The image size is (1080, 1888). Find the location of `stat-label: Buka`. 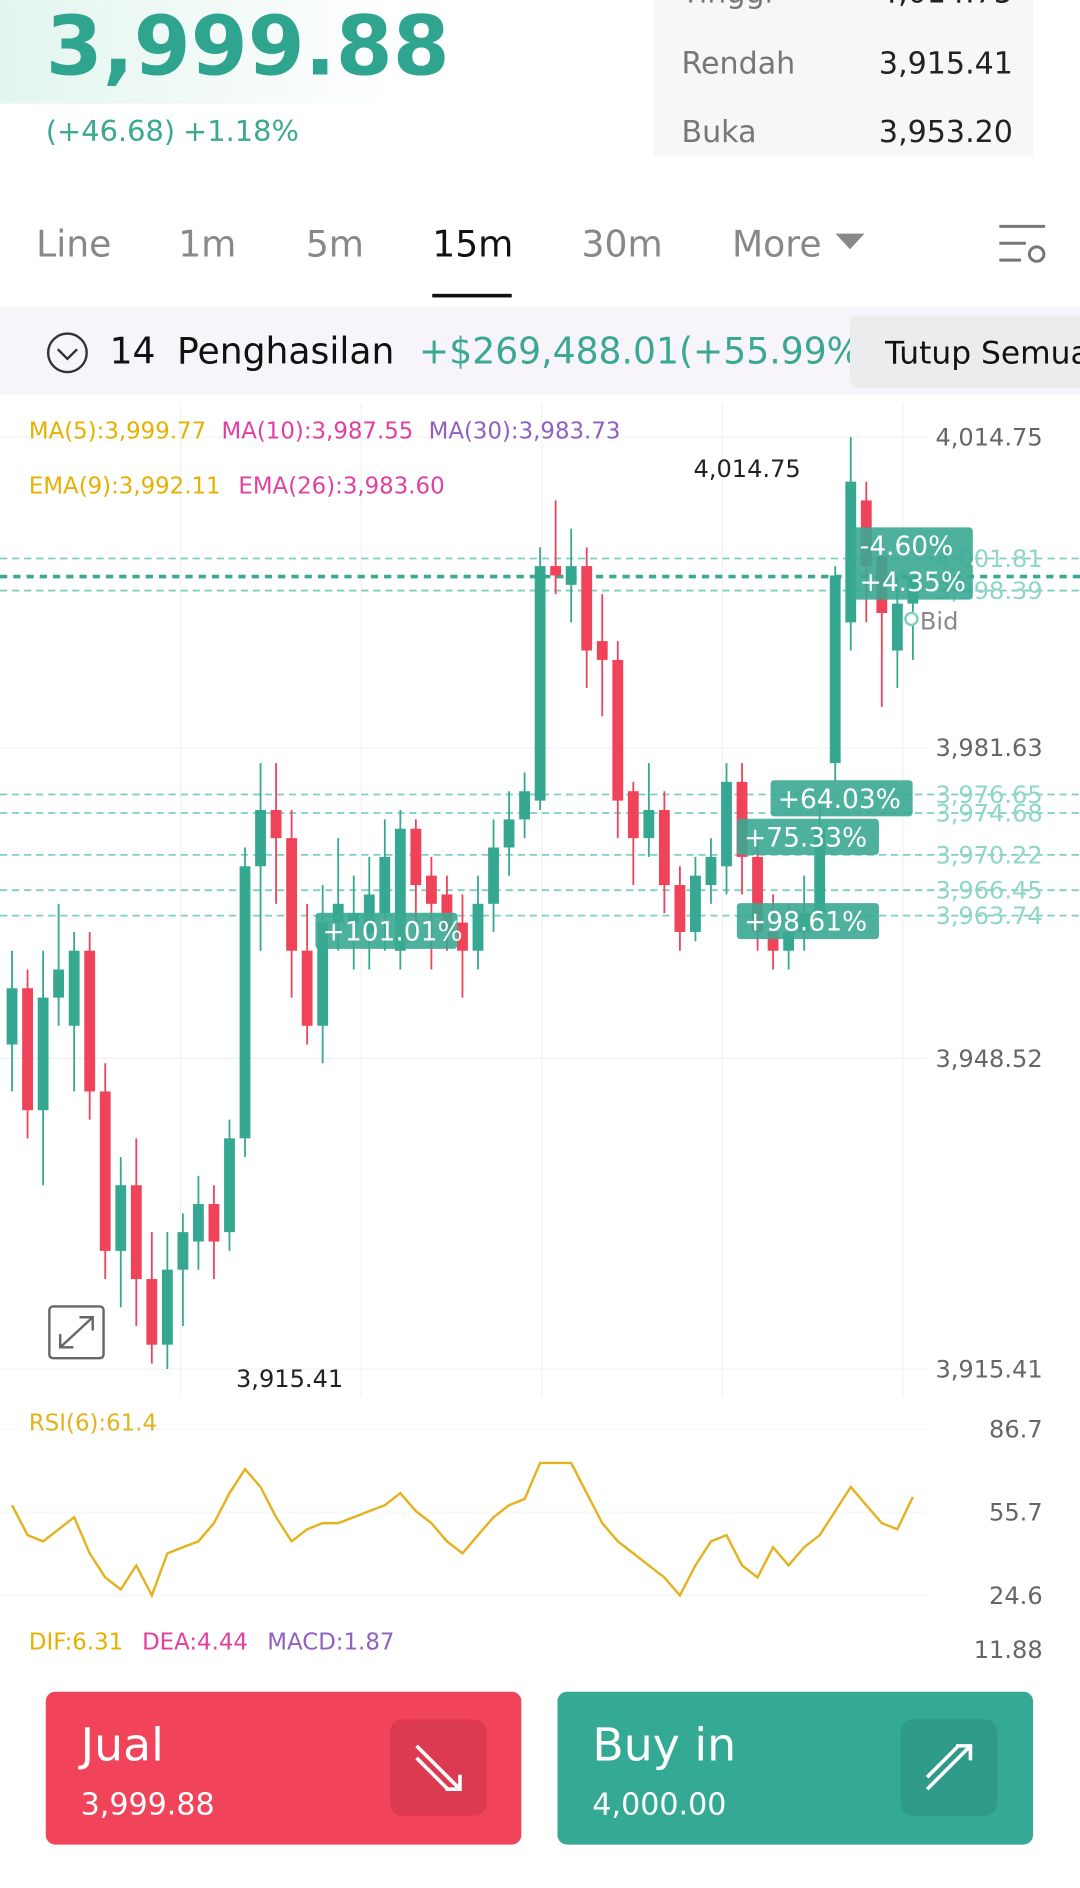

stat-label: Buka is located at coordinates (718, 132).